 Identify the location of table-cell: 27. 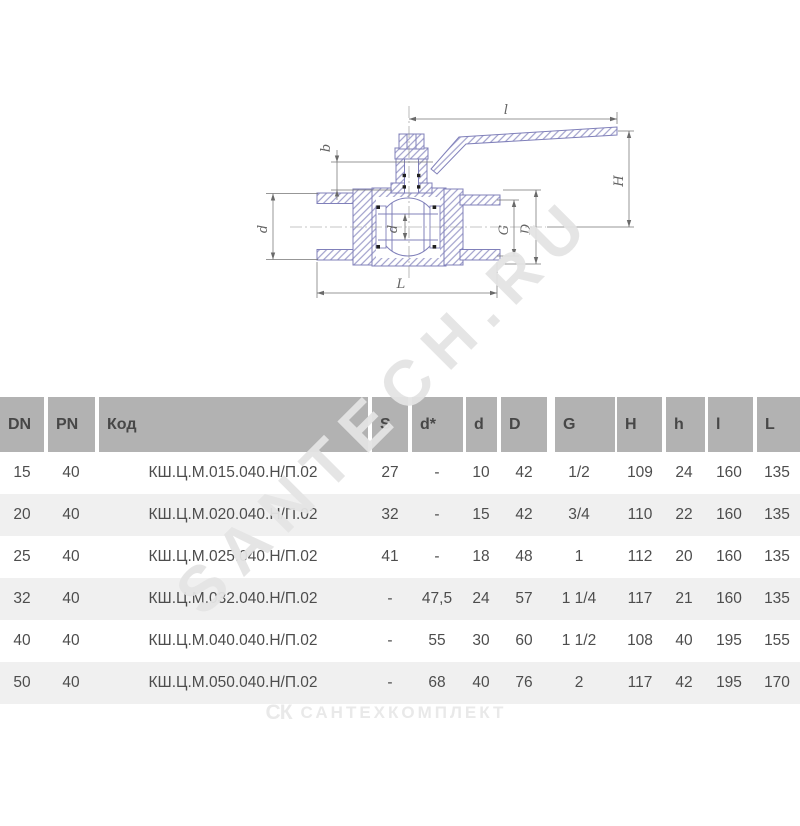
(390, 472).